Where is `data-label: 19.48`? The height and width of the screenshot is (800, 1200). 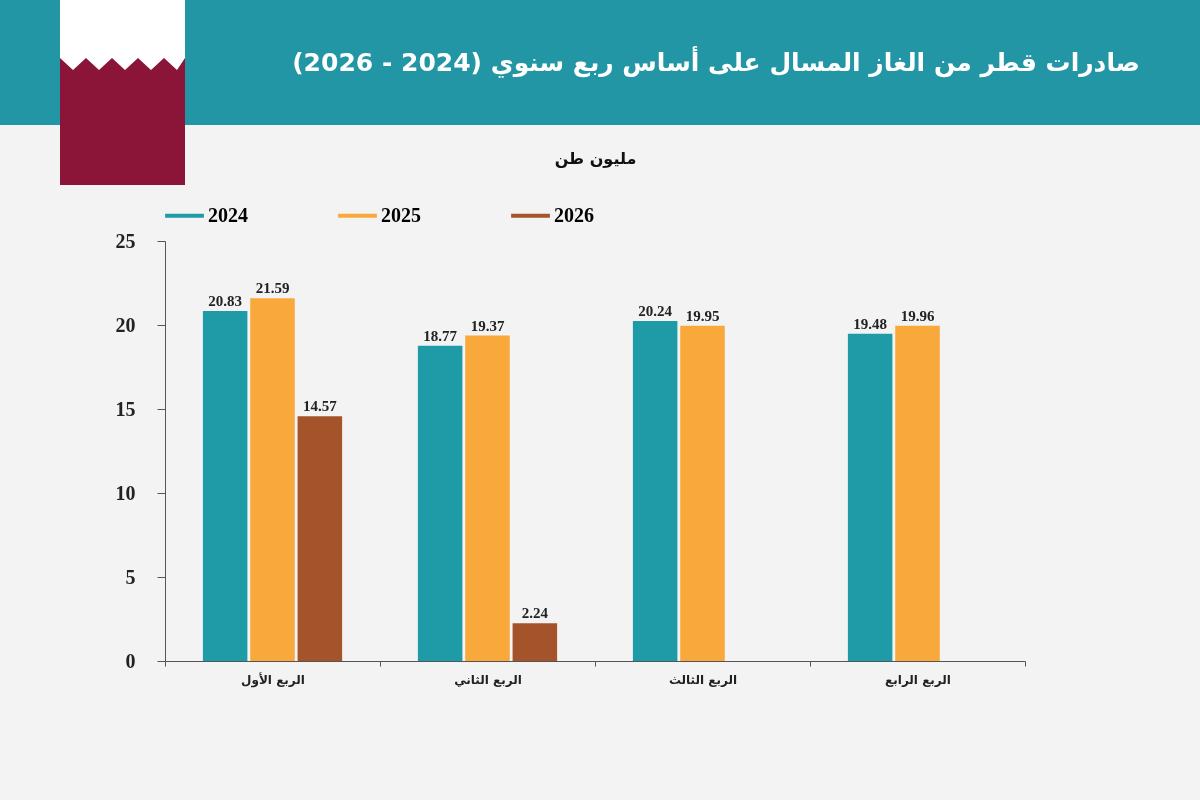
data-label: 19.48 is located at coordinates (870, 323).